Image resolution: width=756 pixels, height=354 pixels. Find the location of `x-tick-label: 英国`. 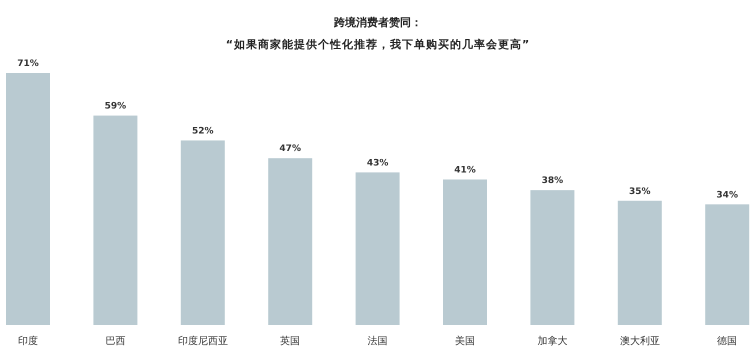

x-tick-label: 英国 is located at coordinates (290, 341).